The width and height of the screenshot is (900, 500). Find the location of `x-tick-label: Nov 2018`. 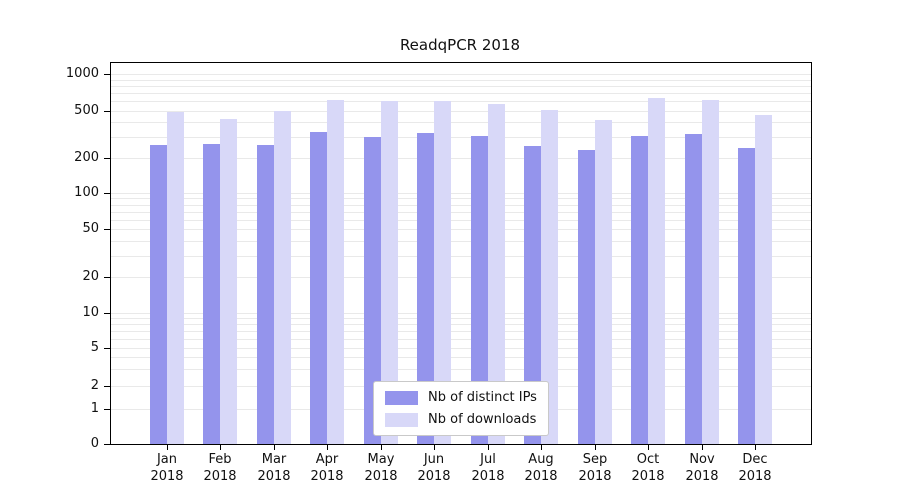

x-tick-label: Nov 2018 is located at coordinates (702, 468).